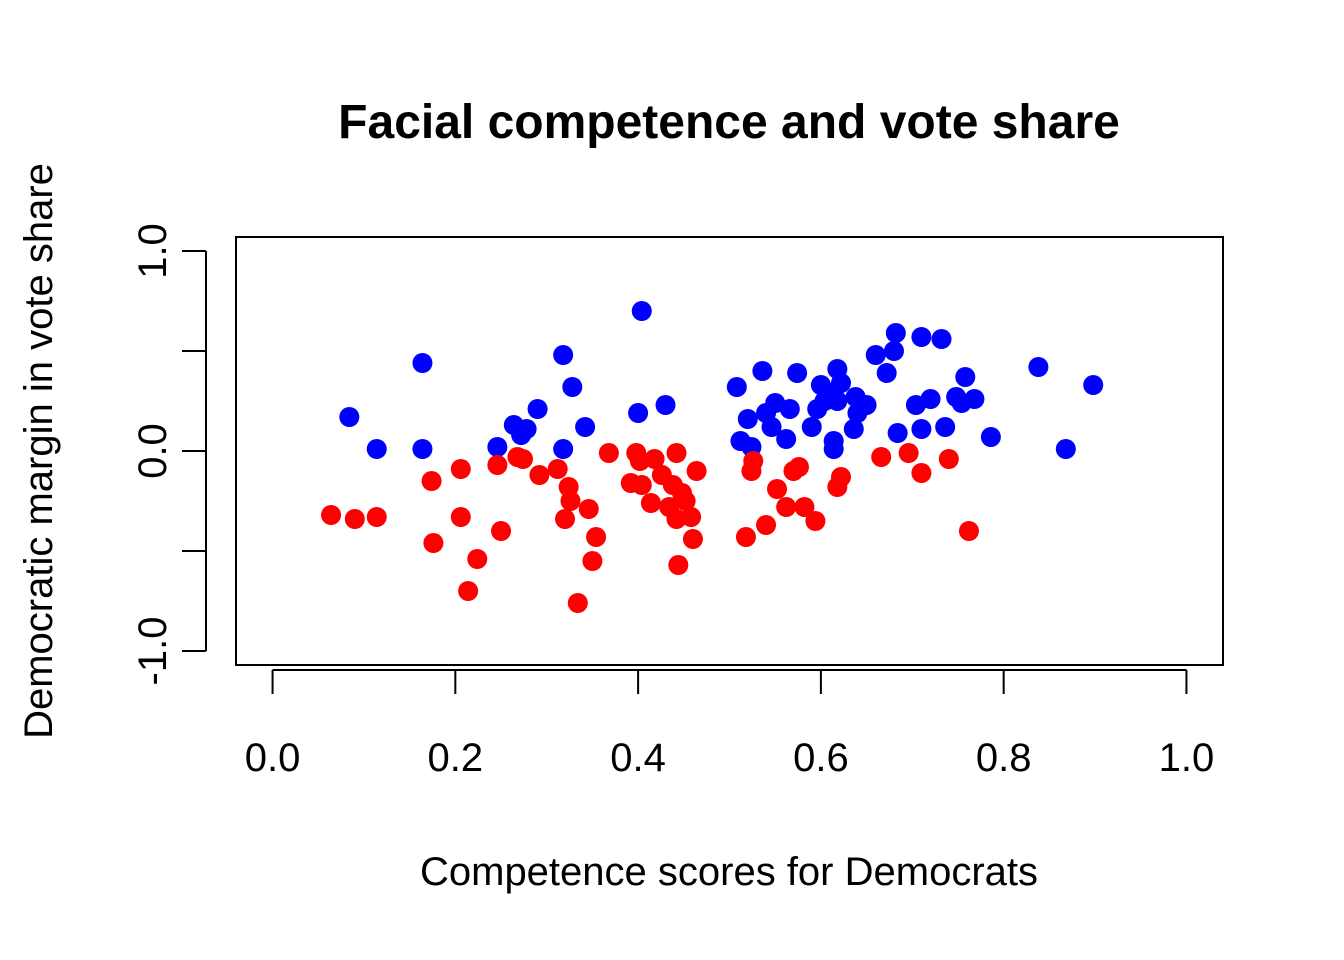 Image resolution: width=1344 pixels, height=960 pixels. Describe the element at coordinates (153, 251) in the screenshot. I see `y-tick-label: 1.0` at that location.